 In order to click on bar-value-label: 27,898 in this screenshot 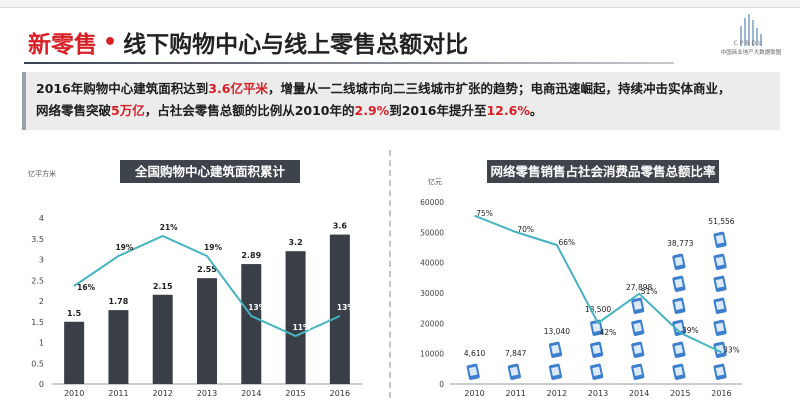, I will do `click(639, 287)`.